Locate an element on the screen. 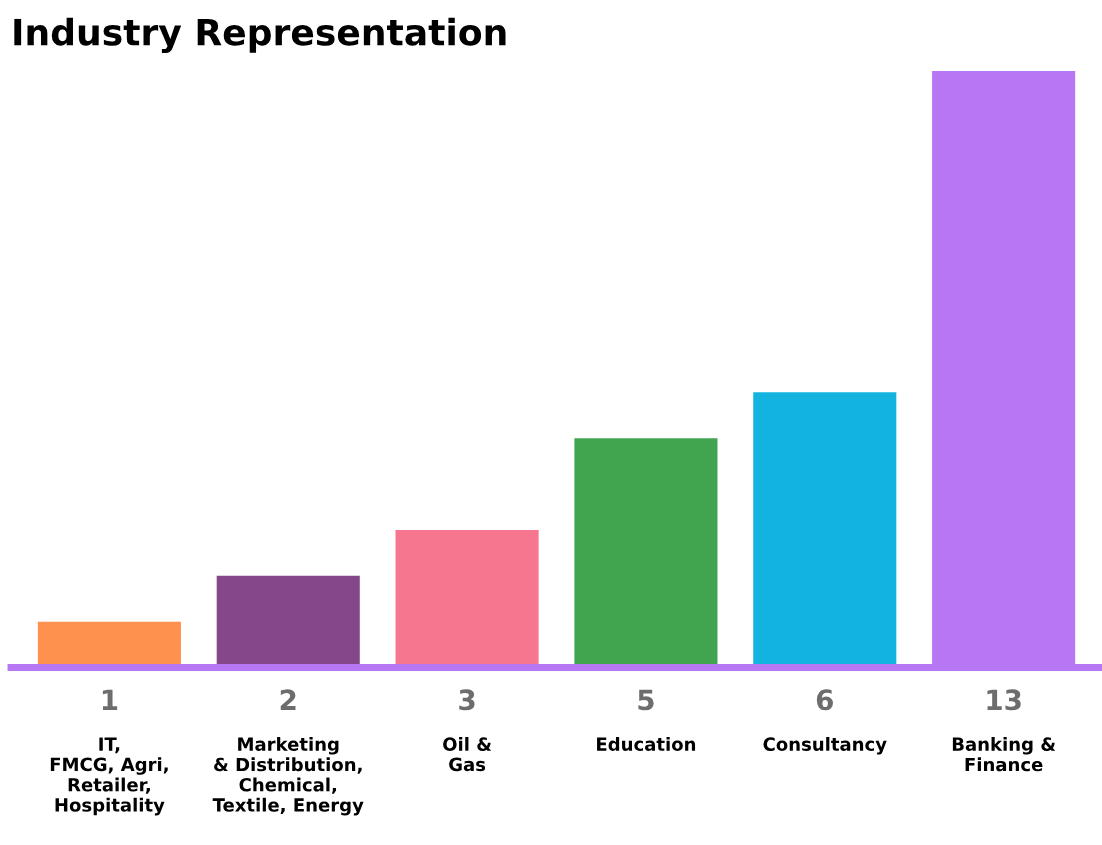 This screenshot has height=845, width=1102. x-tick-label: Consultancy is located at coordinates (825, 745).